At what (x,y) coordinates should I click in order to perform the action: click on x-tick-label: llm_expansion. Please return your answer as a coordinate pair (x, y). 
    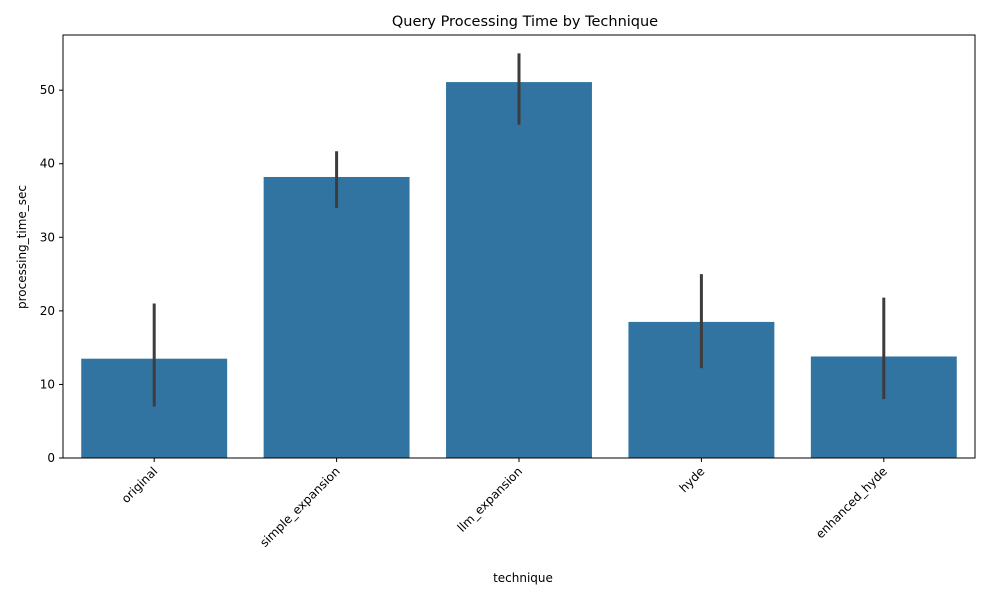
    Looking at the image, I should click on (490, 499).